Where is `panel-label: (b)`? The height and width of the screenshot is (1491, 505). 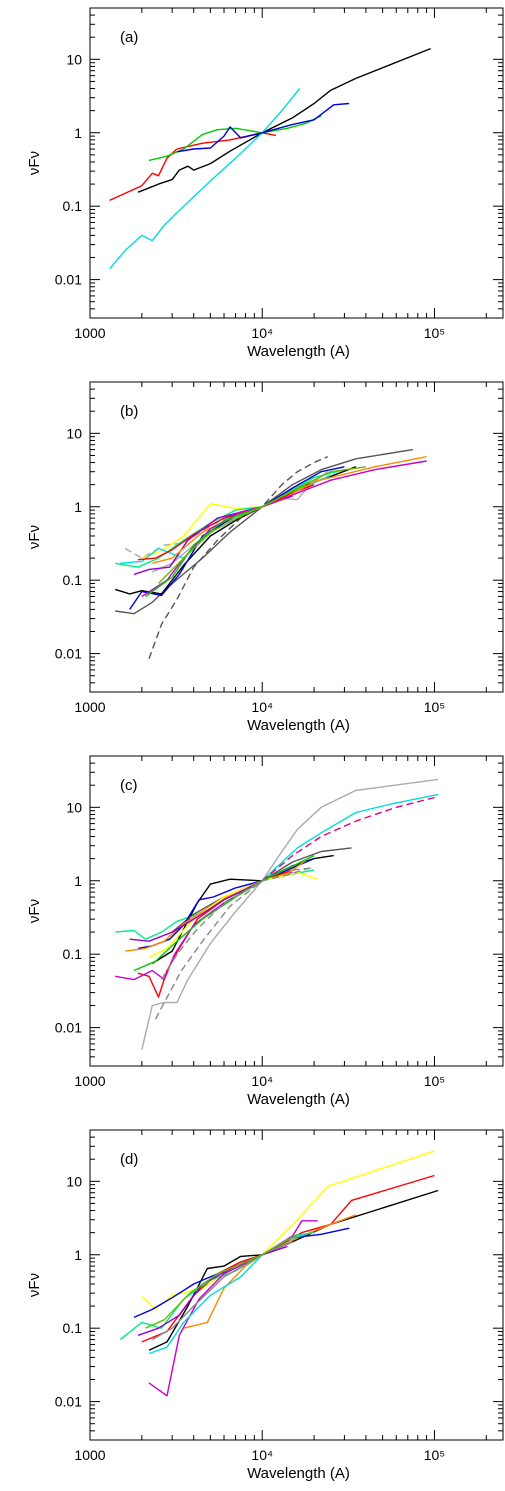 panel-label: (b) is located at coordinates (129, 411).